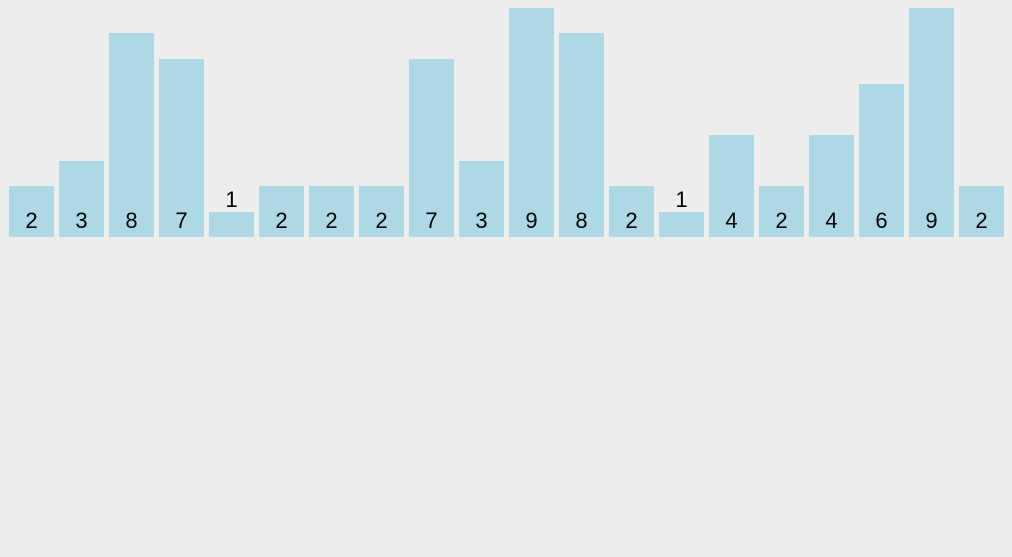 The height and width of the screenshot is (557, 1012). I want to click on bar-value-label: 6, so click(881, 220).